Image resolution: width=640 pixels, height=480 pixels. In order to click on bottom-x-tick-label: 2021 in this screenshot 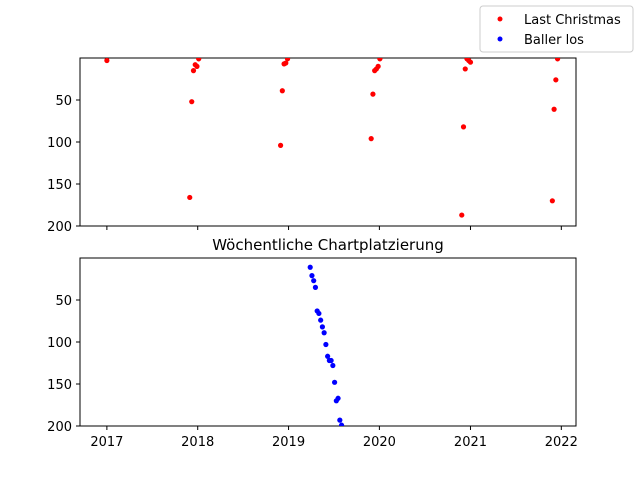, I will do `click(470, 442)`.